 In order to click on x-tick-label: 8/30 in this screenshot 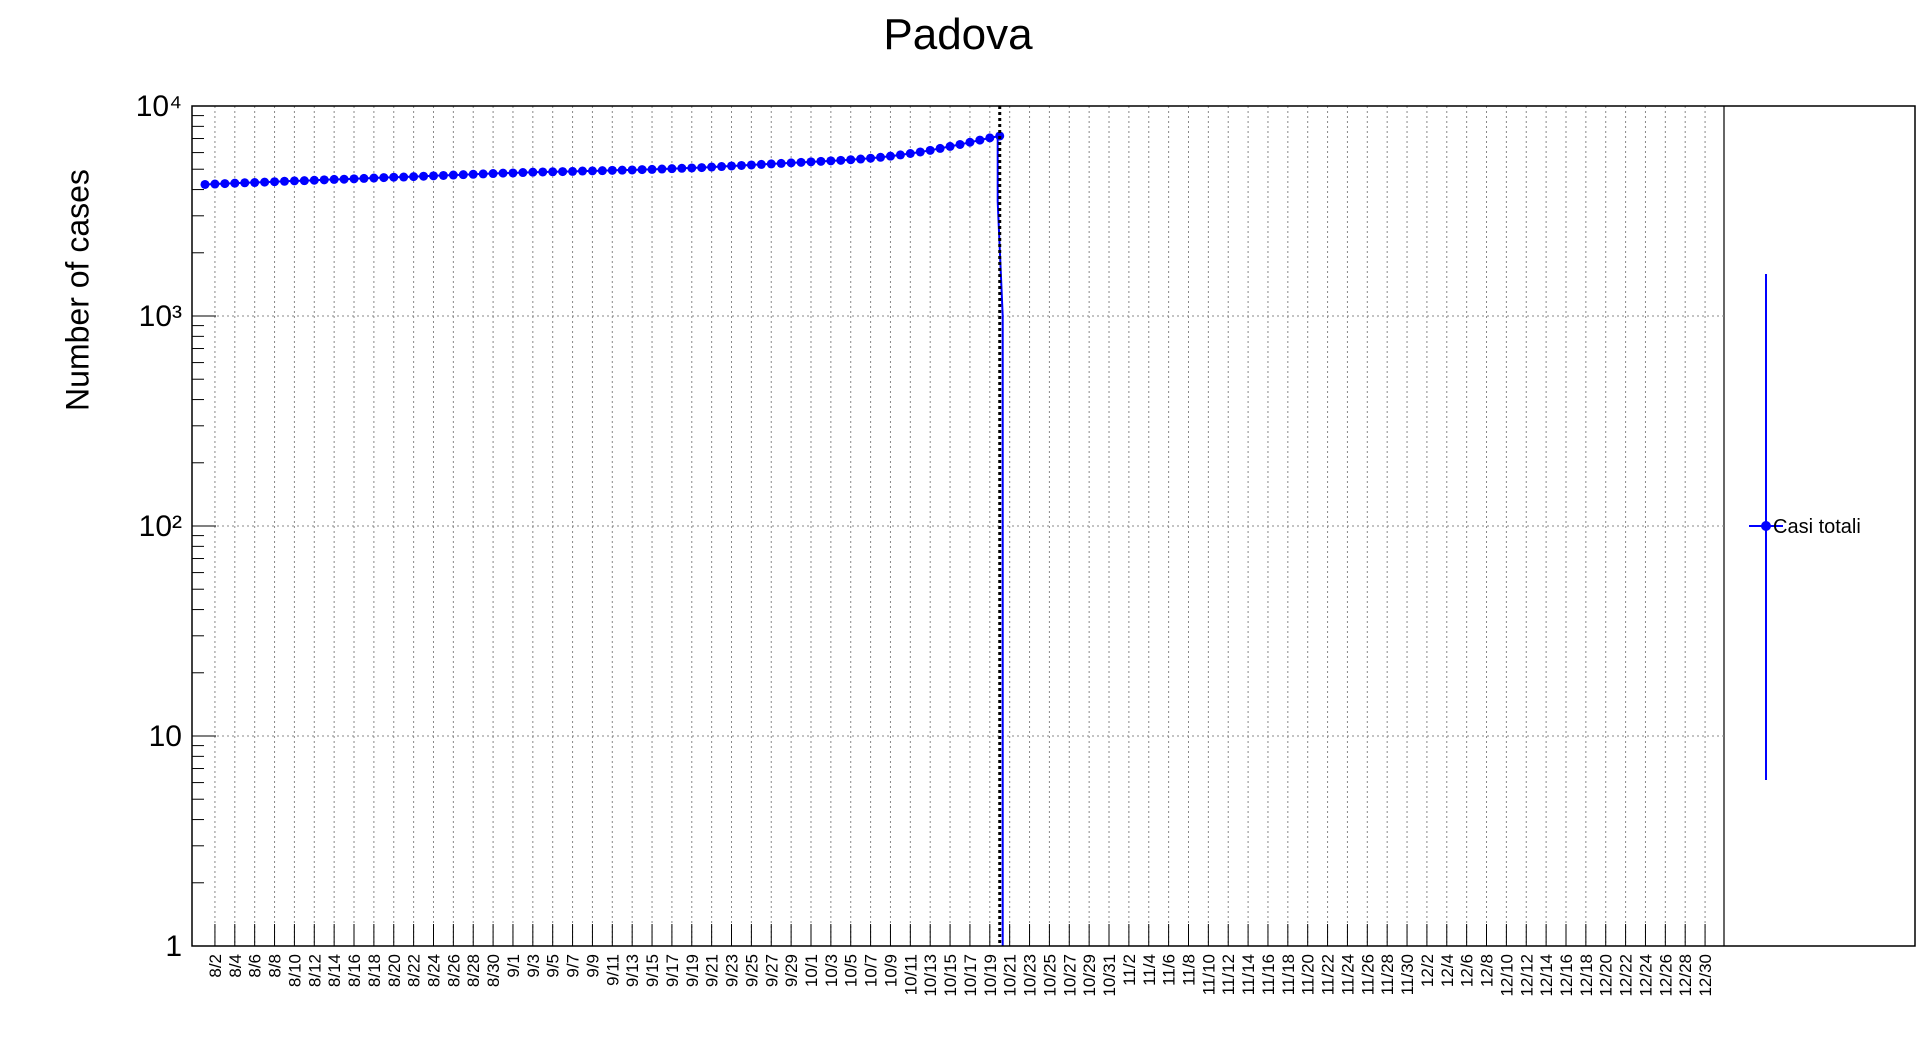, I will do `click(493, 970)`.